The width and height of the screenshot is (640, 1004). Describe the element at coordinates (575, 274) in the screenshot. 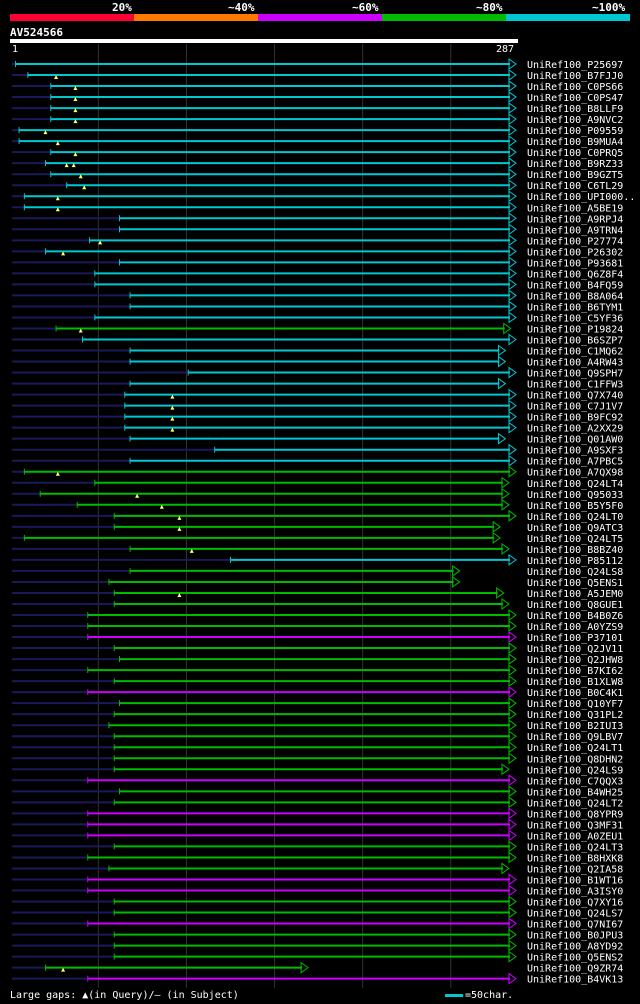

I see `hit-label: UniRef100_Q6Z8F4` at that location.